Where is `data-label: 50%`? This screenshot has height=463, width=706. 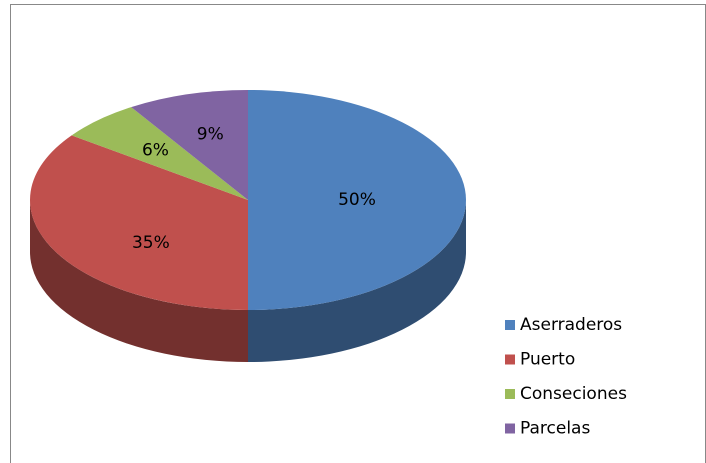 data-label: 50% is located at coordinates (357, 200).